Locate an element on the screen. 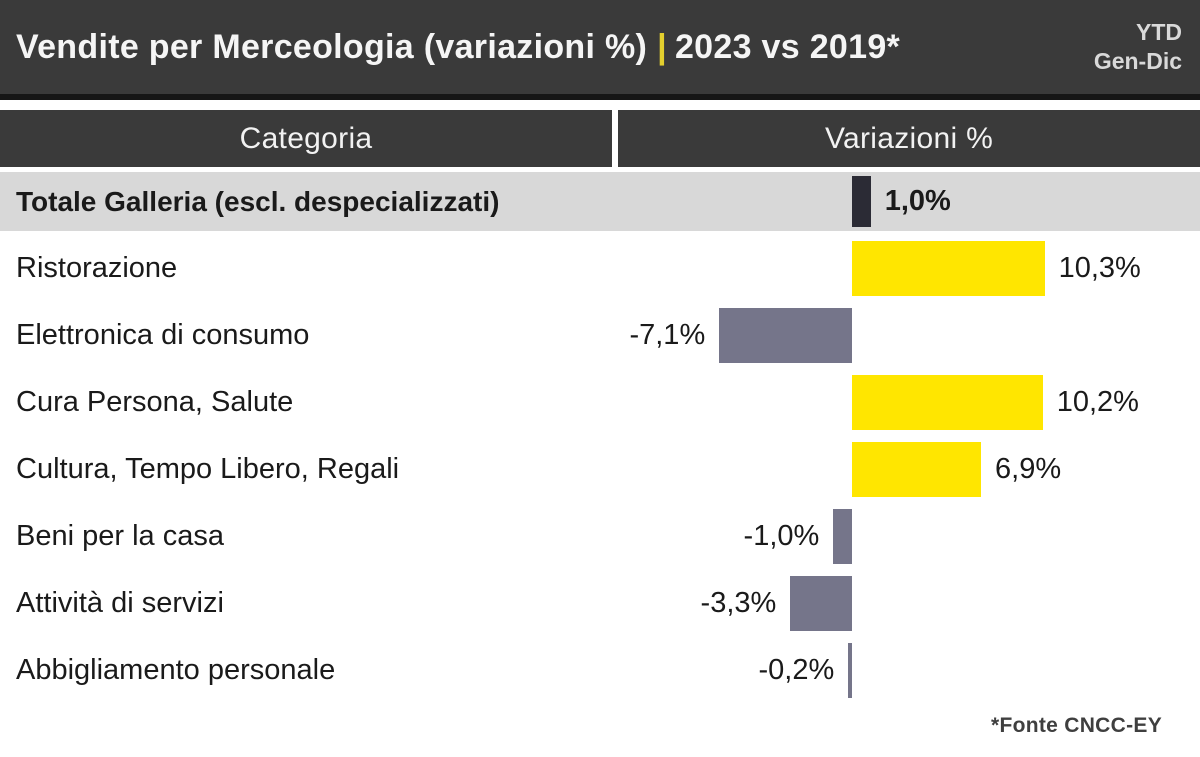 Image resolution: width=1200 pixels, height=757 pixels. period-badge: YTD Gen-Dic is located at coordinates (1138, 47).